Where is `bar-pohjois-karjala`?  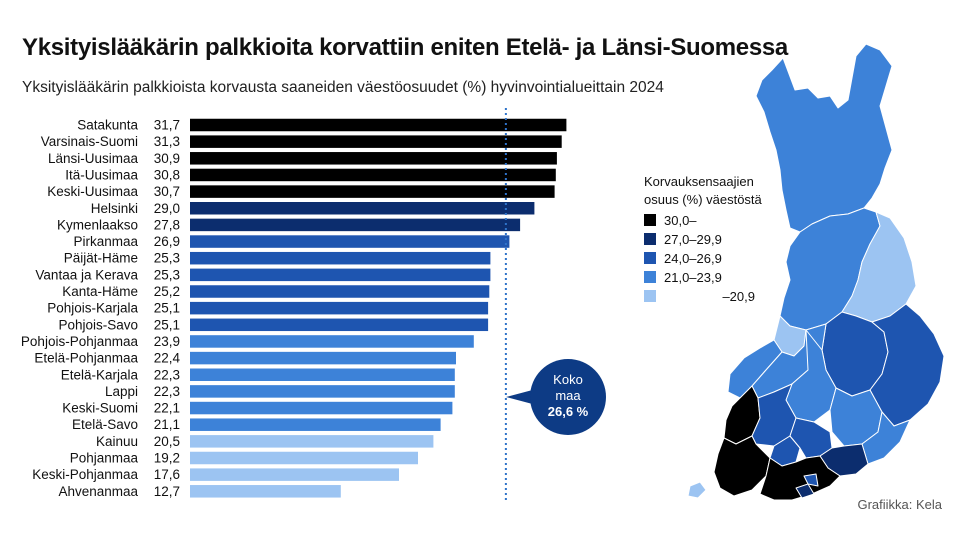 bar-pohjois-karjala is located at coordinates (339, 308).